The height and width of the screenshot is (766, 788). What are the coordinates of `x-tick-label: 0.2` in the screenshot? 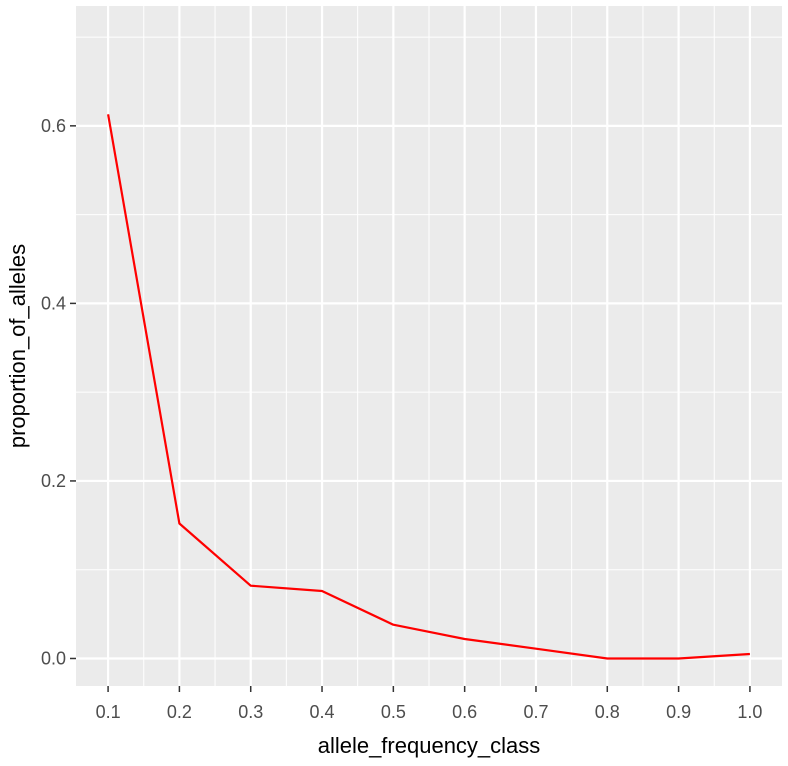 It's located at (179, 712).